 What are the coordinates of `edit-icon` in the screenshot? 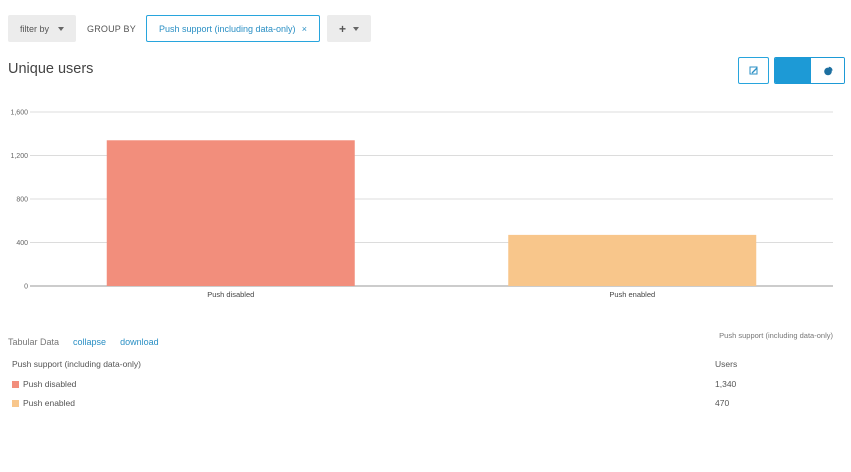 It's located at (753, 70).